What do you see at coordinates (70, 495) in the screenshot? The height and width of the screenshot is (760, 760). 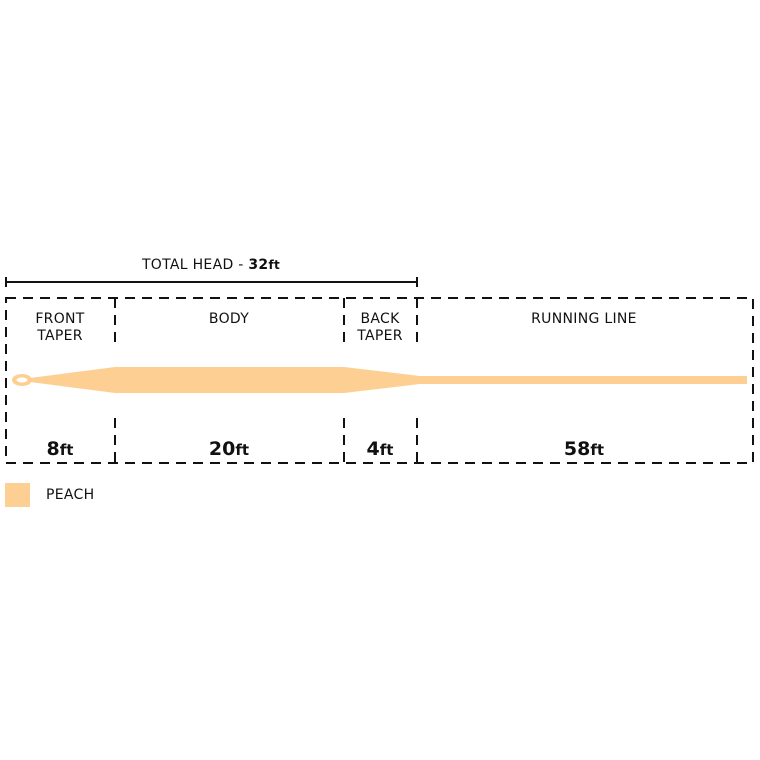 I see `legend-label: PEACH` at bounding box center [70, 495].